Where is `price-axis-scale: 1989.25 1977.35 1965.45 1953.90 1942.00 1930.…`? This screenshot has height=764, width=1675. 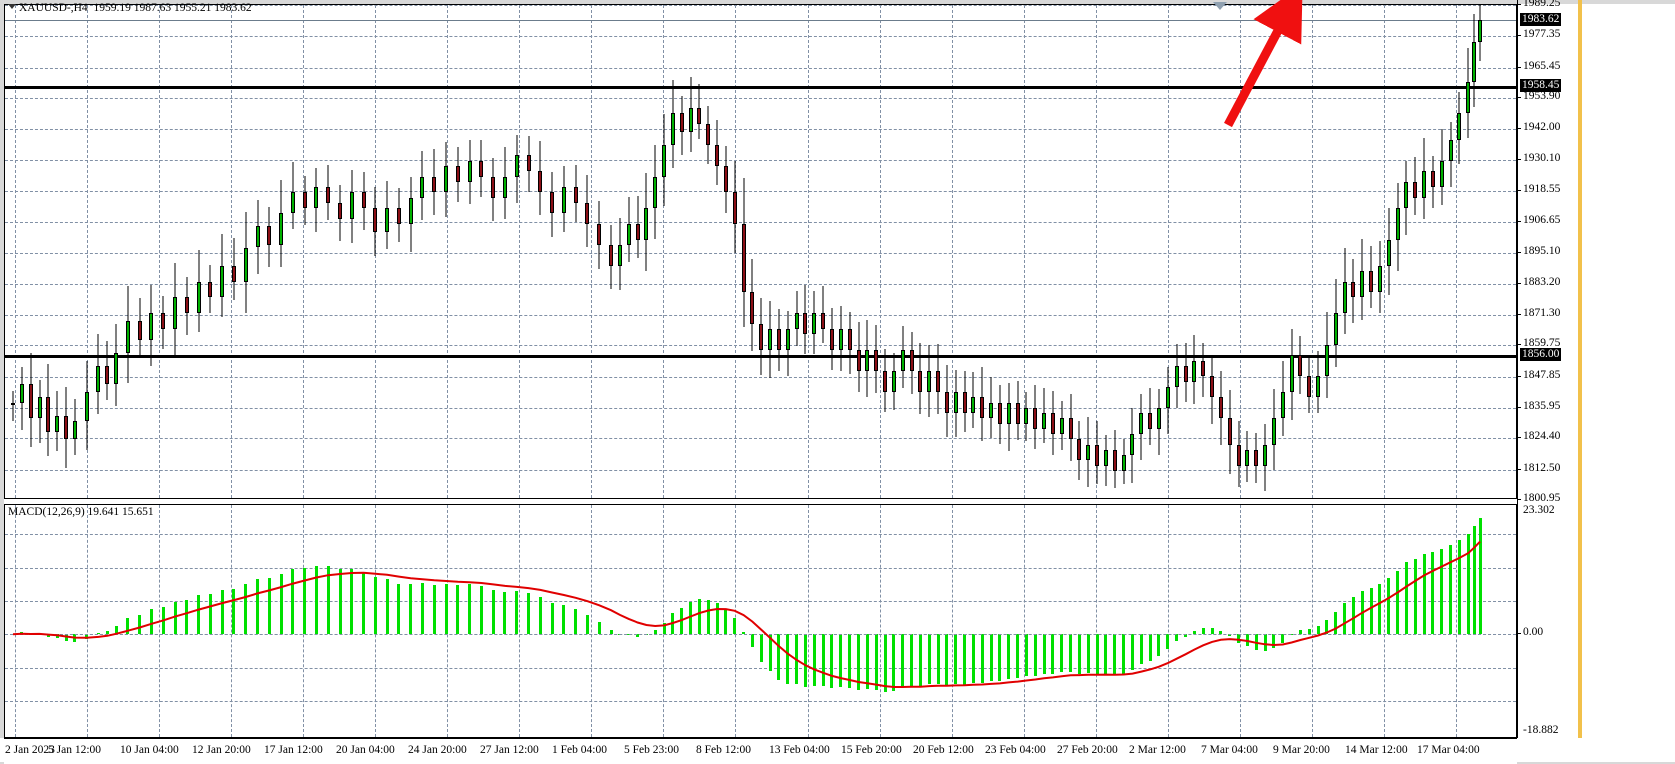
price-axis-scale: 1989.25 1977.35 1965.45 1953.90 1942.00 1930.… is located at coordinates (1547, 252).